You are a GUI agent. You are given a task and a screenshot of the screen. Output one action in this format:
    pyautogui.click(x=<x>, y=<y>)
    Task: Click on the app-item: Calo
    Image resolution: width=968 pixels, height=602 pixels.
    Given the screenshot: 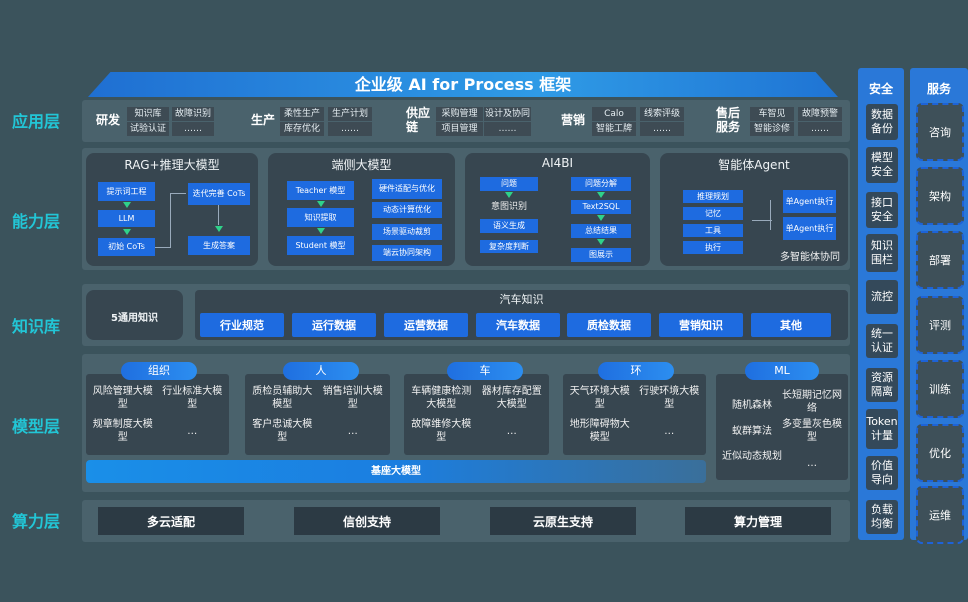 What is the action you would take?
    pyautogui.click(x=614, y=114)
    